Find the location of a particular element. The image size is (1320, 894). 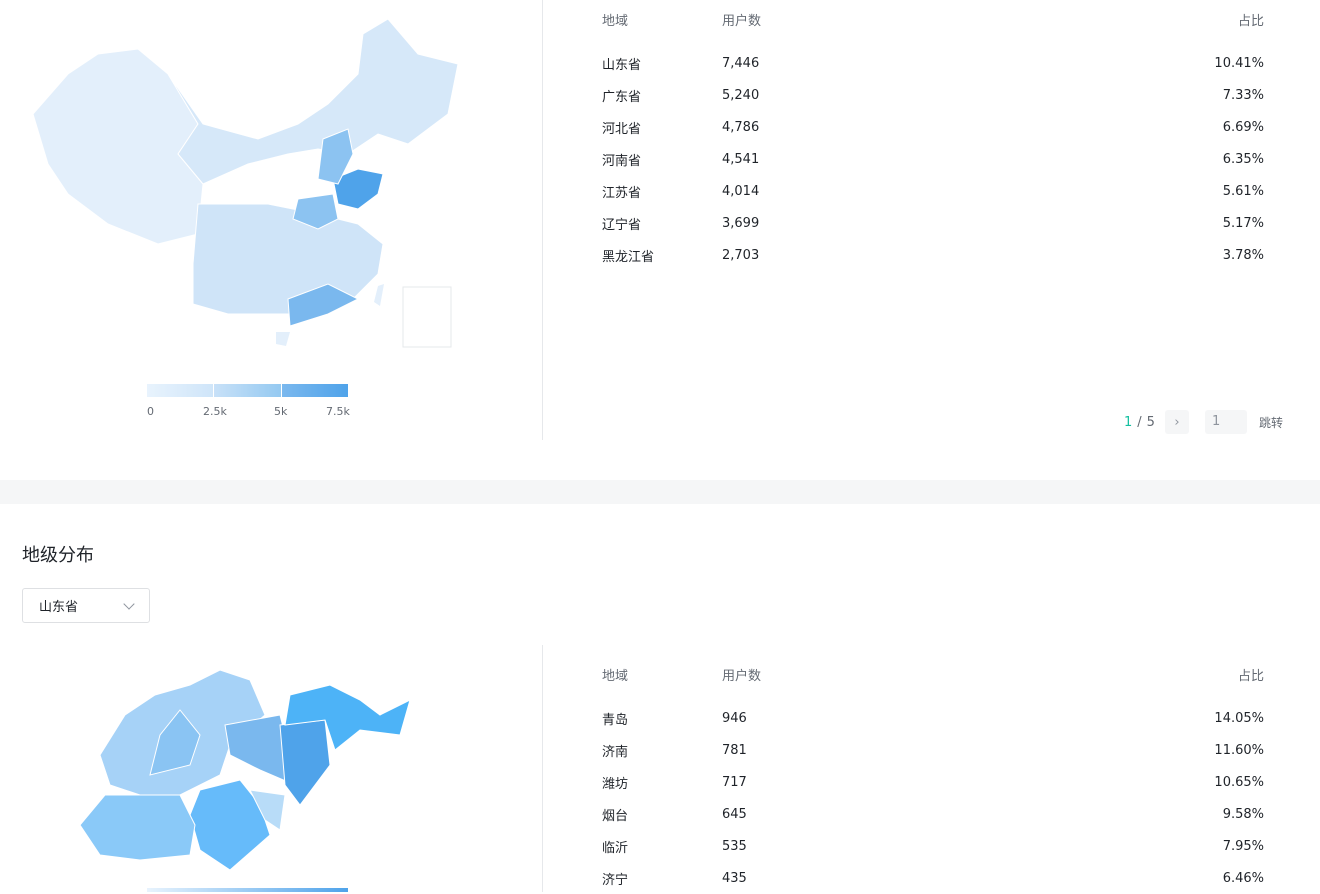

province-select: 山东省 is located at coordinates (86, 605).